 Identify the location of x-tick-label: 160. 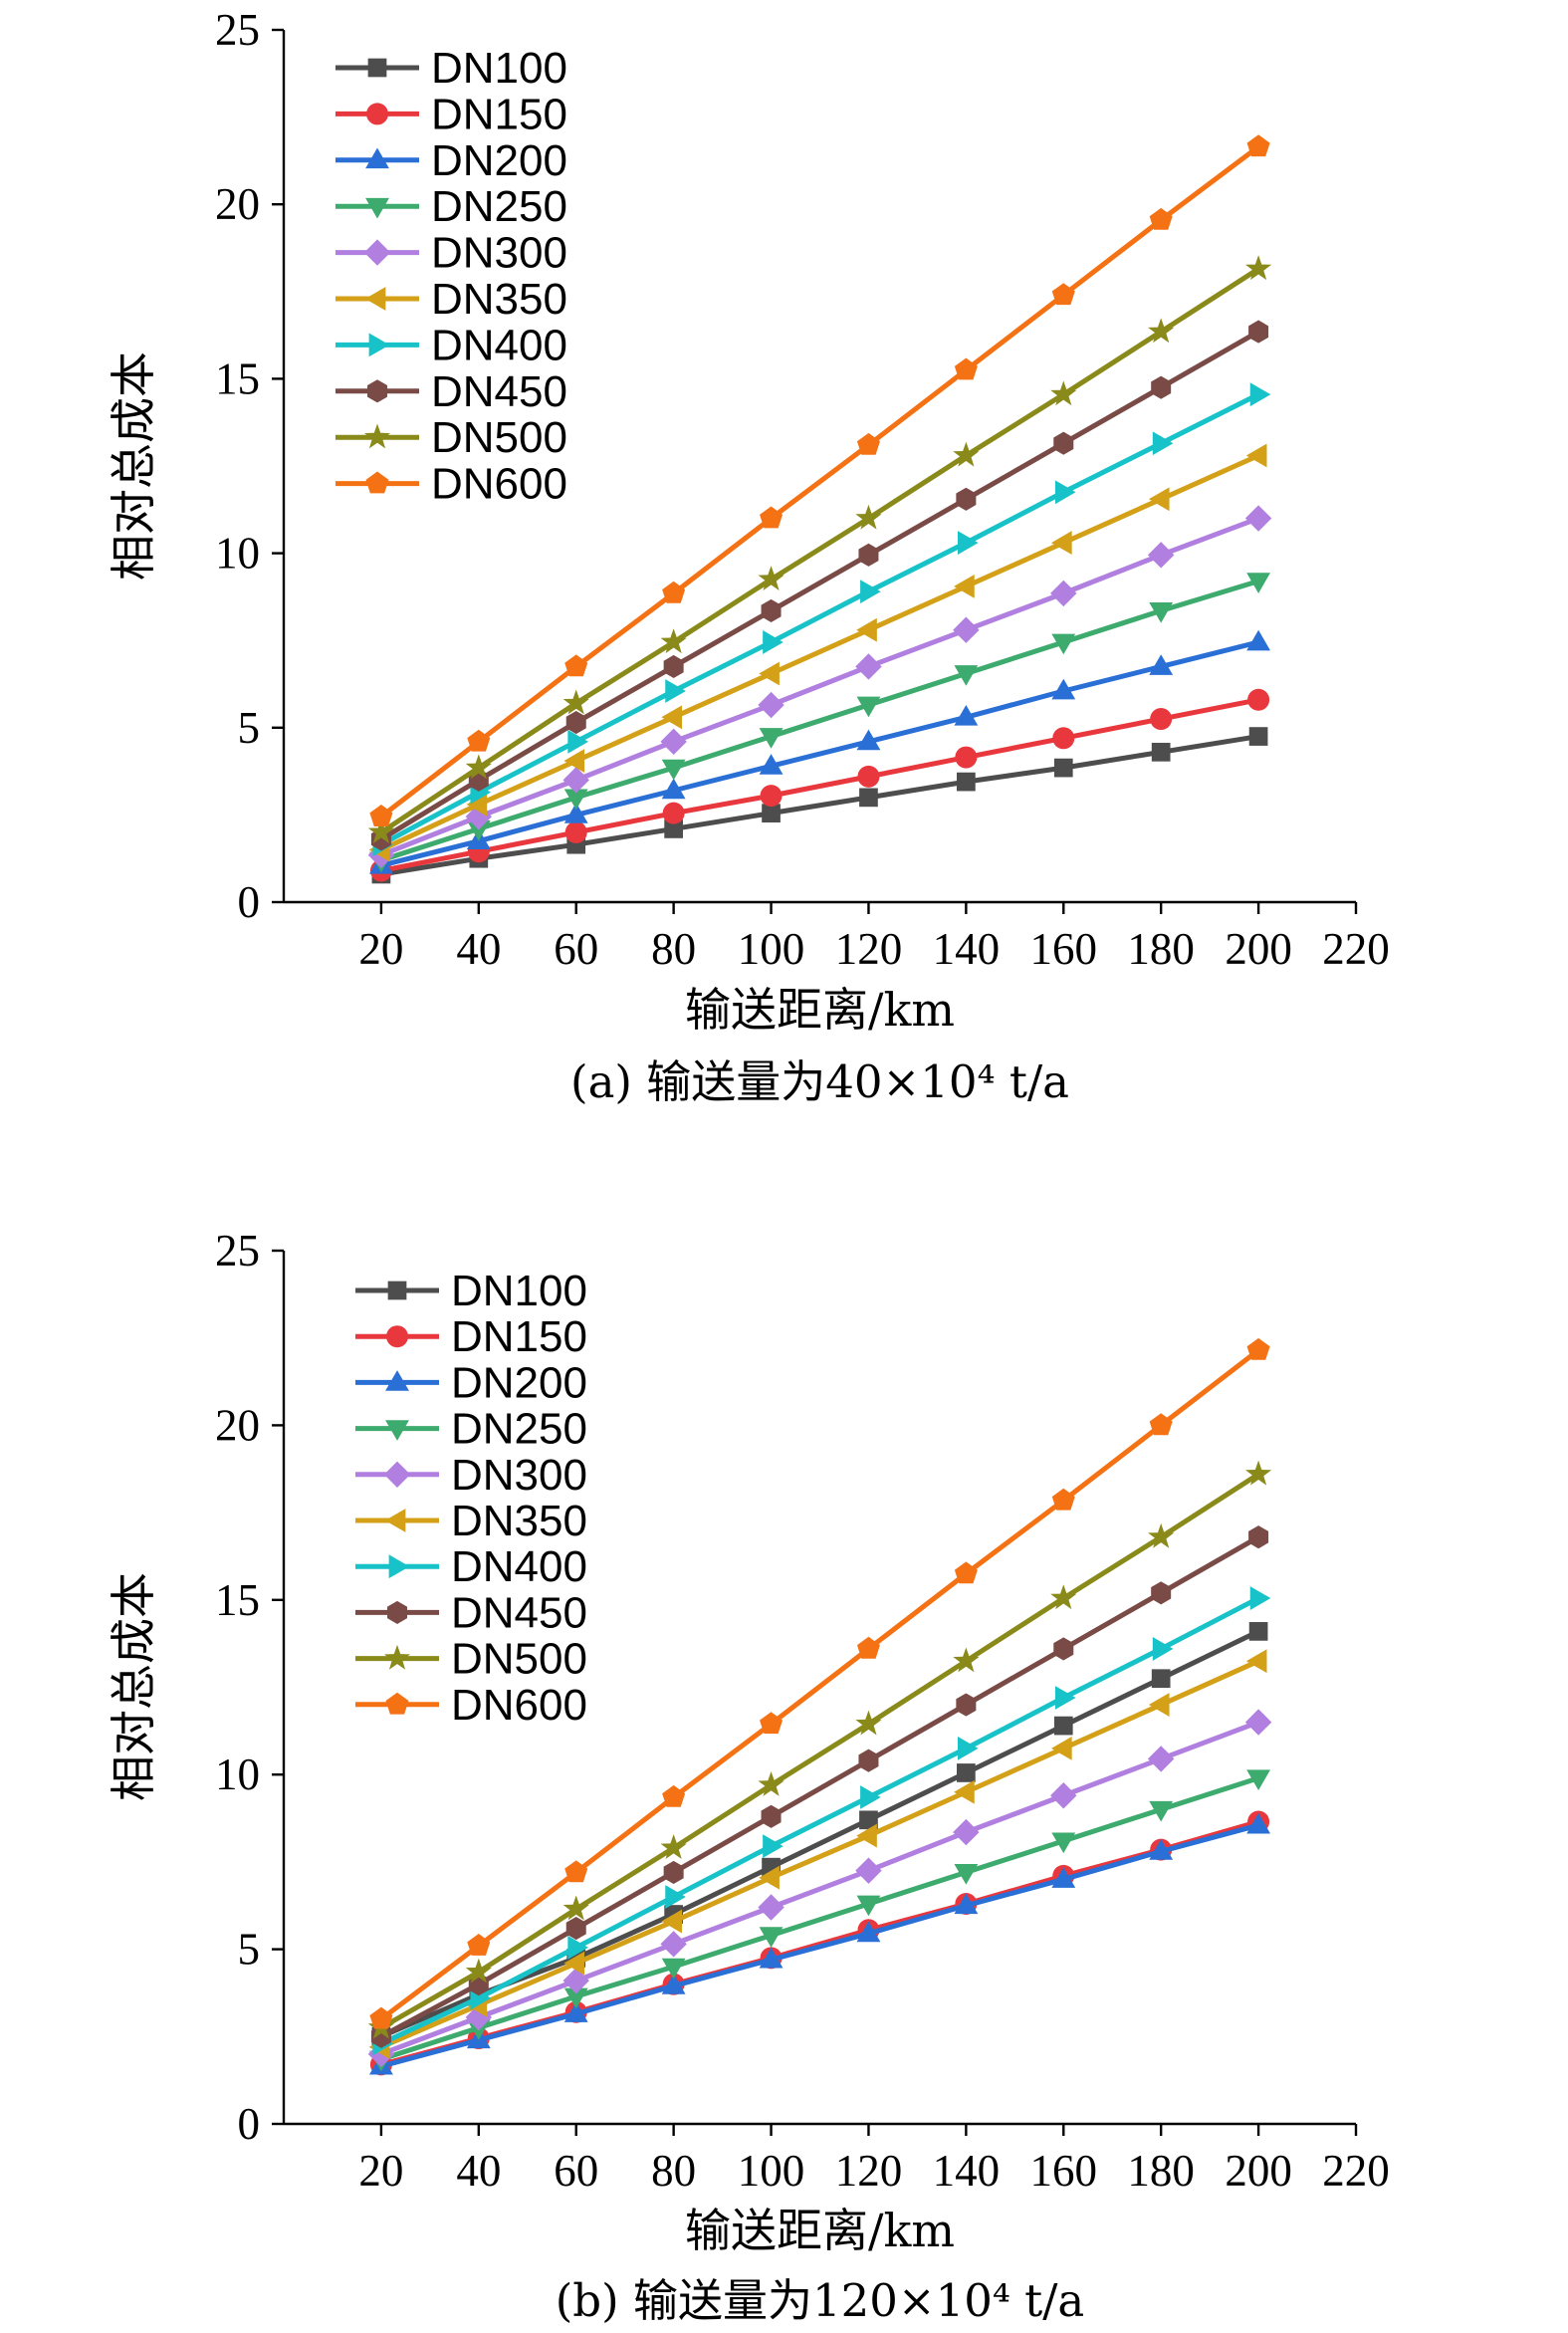
(1064, 2171).